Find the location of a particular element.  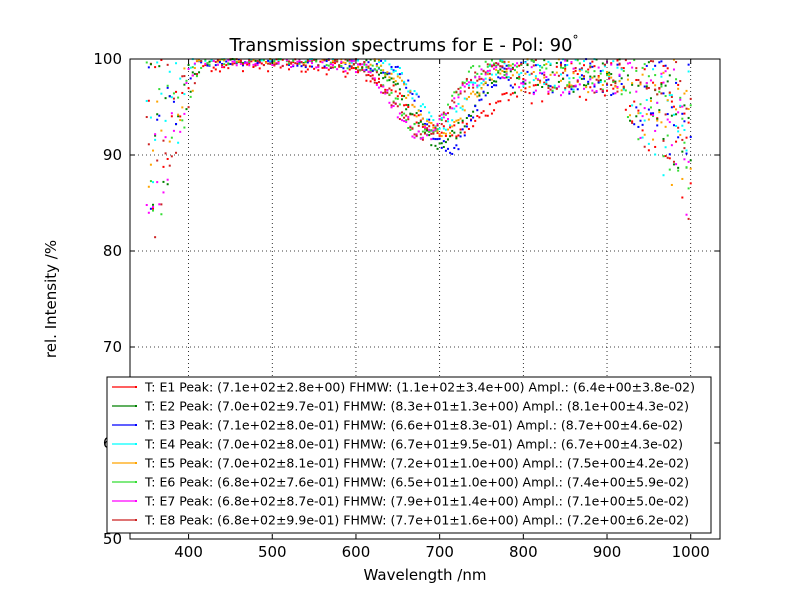

x-tick-label: 700 is located at coordinates (439, 552).